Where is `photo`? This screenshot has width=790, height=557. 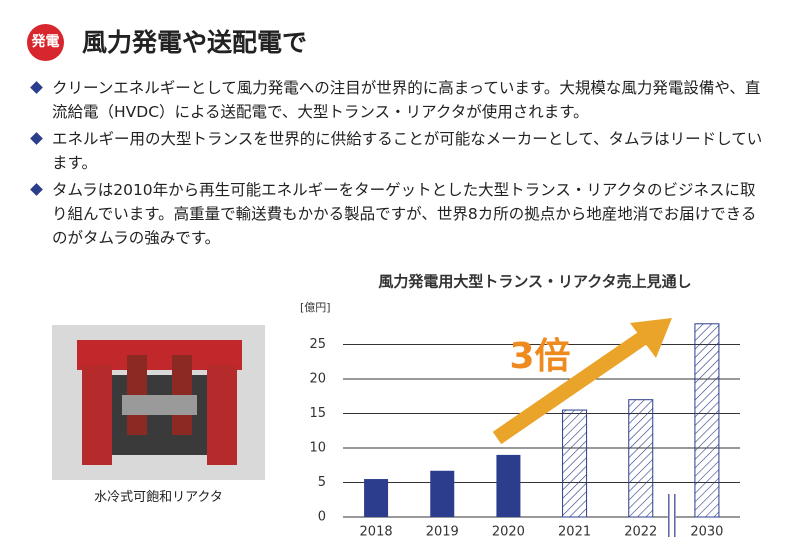 photo is located at coordinates (158, 402).